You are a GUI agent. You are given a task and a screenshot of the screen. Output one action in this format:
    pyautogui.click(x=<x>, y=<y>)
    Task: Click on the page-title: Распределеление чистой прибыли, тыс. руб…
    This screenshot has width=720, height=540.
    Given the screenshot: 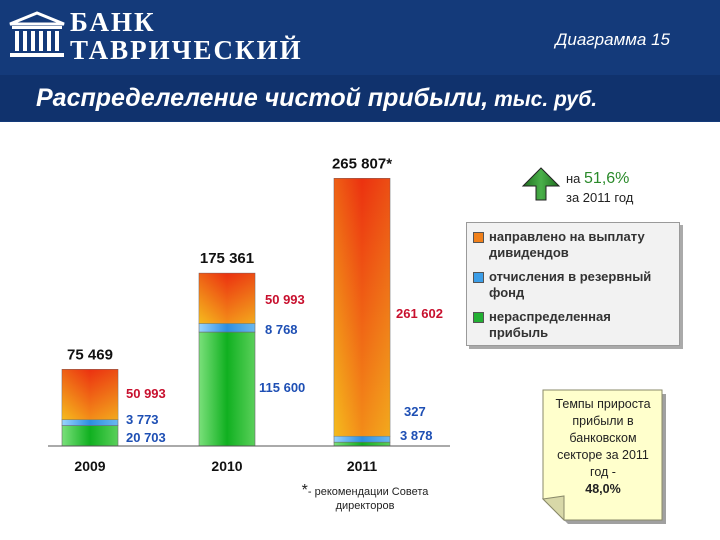 What is the action you would take?
    pyautogui.click(x=316, y=98)
    